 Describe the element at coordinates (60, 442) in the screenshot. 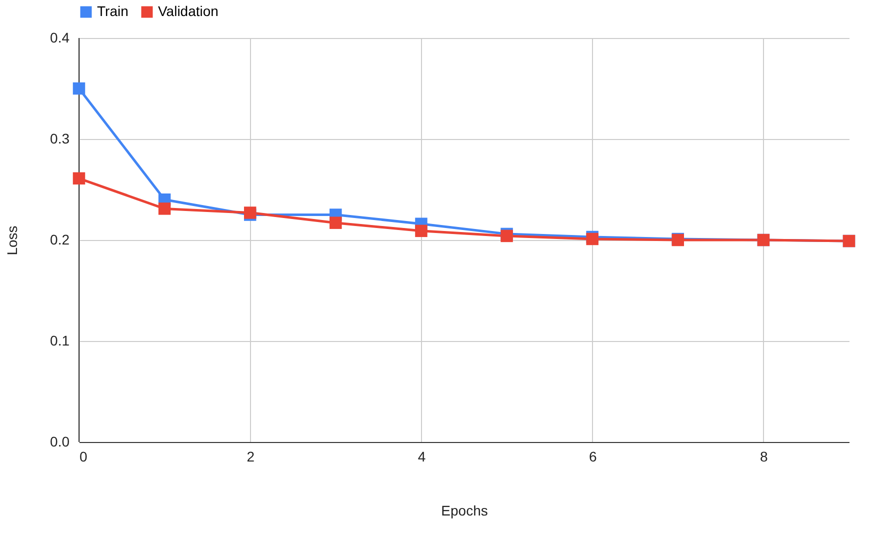

I see `y-tick-label: 0.0` at that location.